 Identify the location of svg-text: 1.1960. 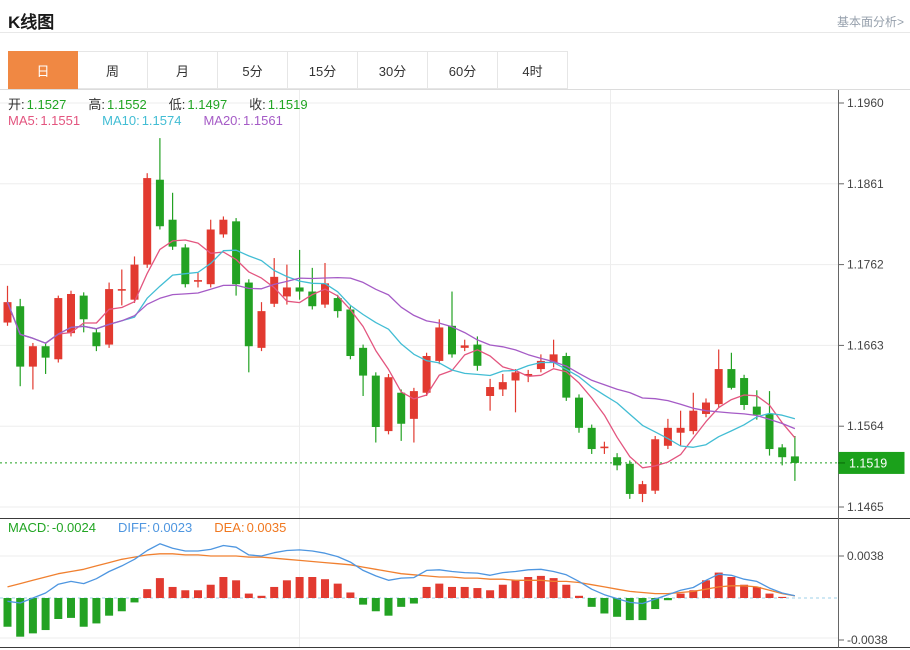
(865, 103).